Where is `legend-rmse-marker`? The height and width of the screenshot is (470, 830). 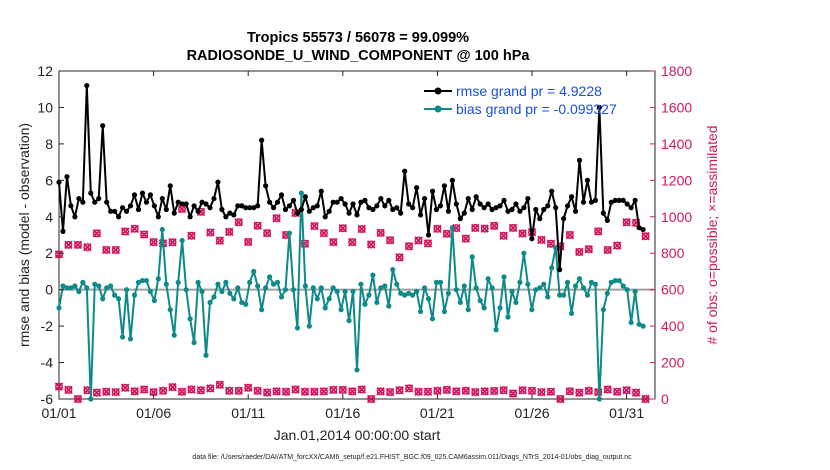
legend-rmse-marker is located at coordinates (438, 91).